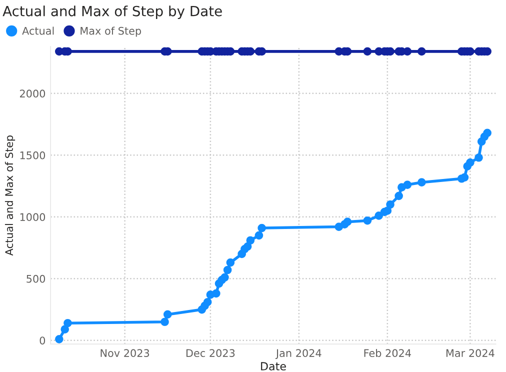  Describe the element at coordinates (125, 353) in the screenshot. I see `x-tick-label: Nov 2023` at that location.